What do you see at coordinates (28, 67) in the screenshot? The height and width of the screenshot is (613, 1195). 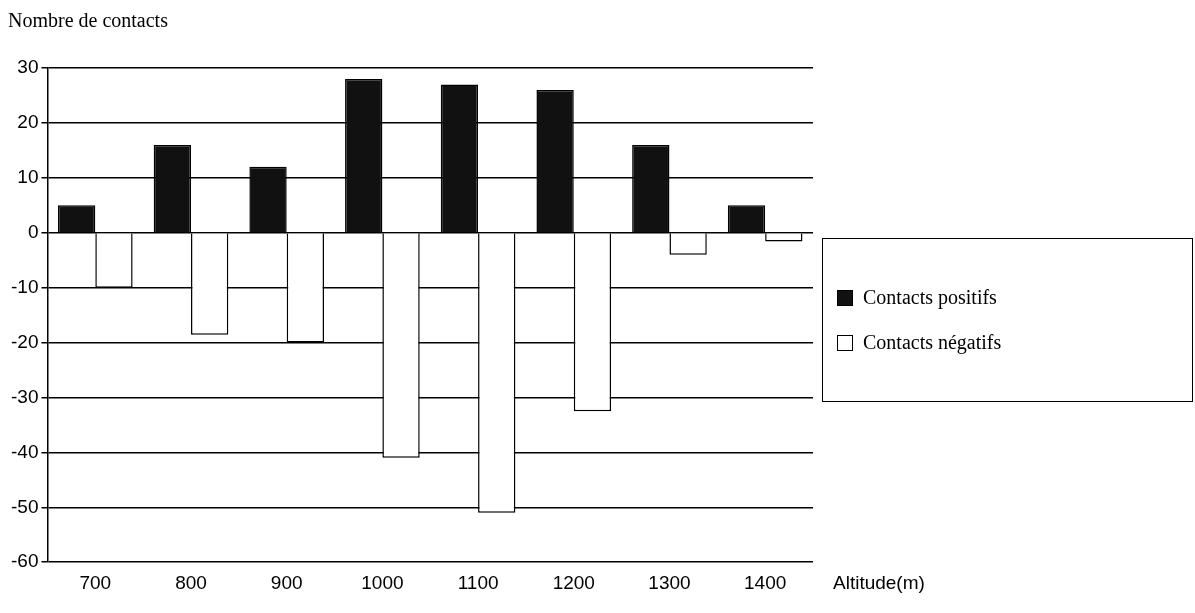 I see `y-tick-label: 30` at bounding box center [28, 67].